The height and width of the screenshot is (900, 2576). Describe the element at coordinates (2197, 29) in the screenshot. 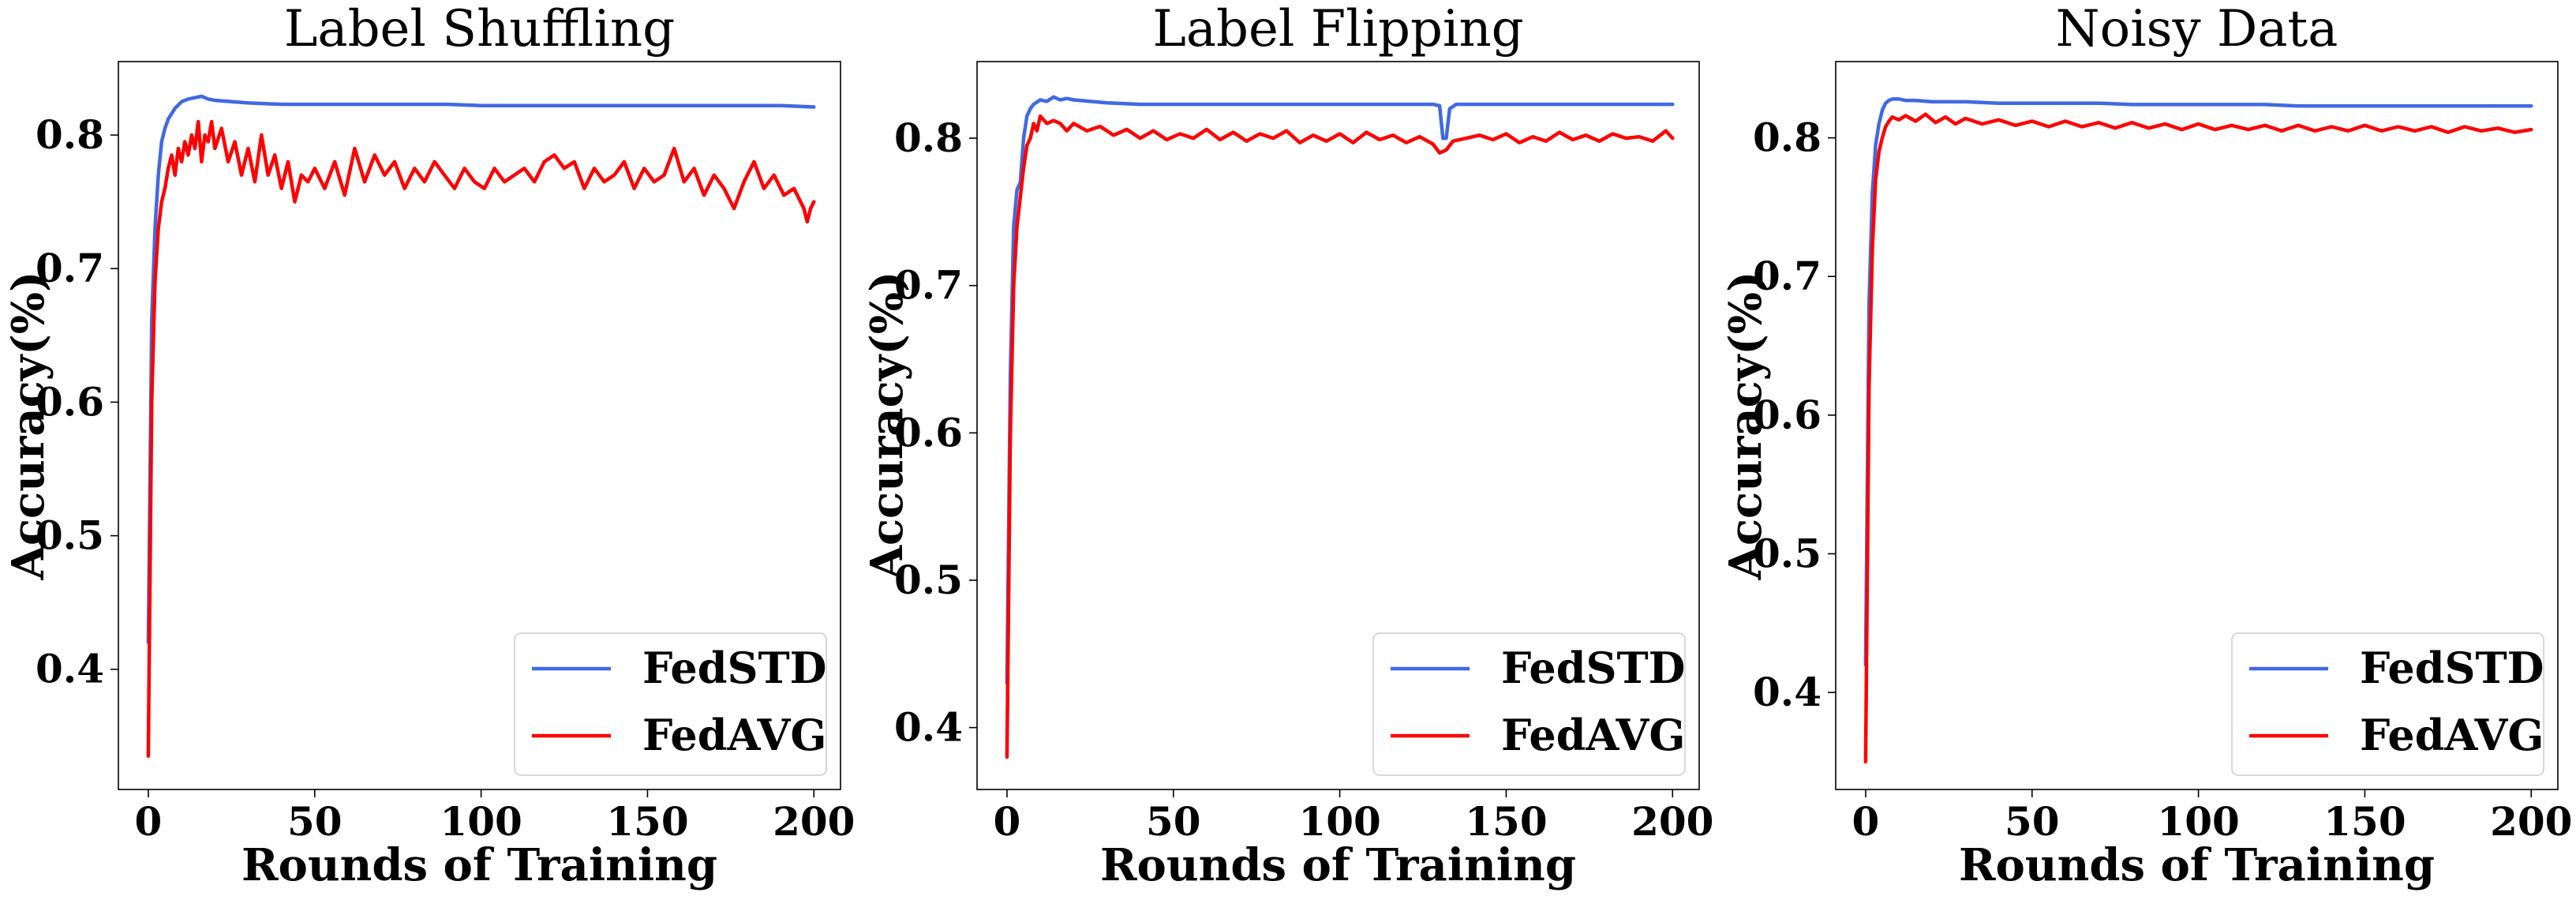

I see `chart-title: Noisy Data` at that location.